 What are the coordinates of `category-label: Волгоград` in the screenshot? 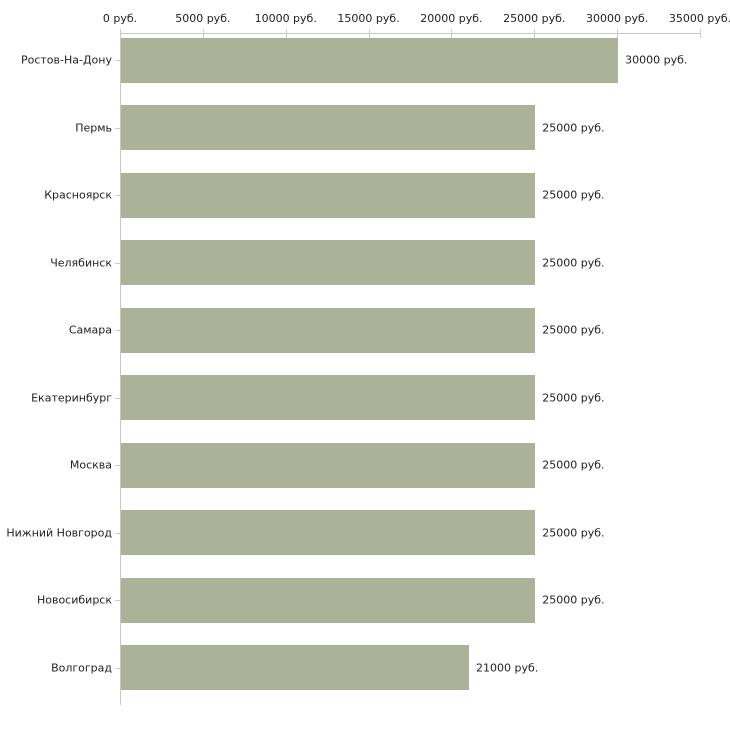 It's located at (81, 667).